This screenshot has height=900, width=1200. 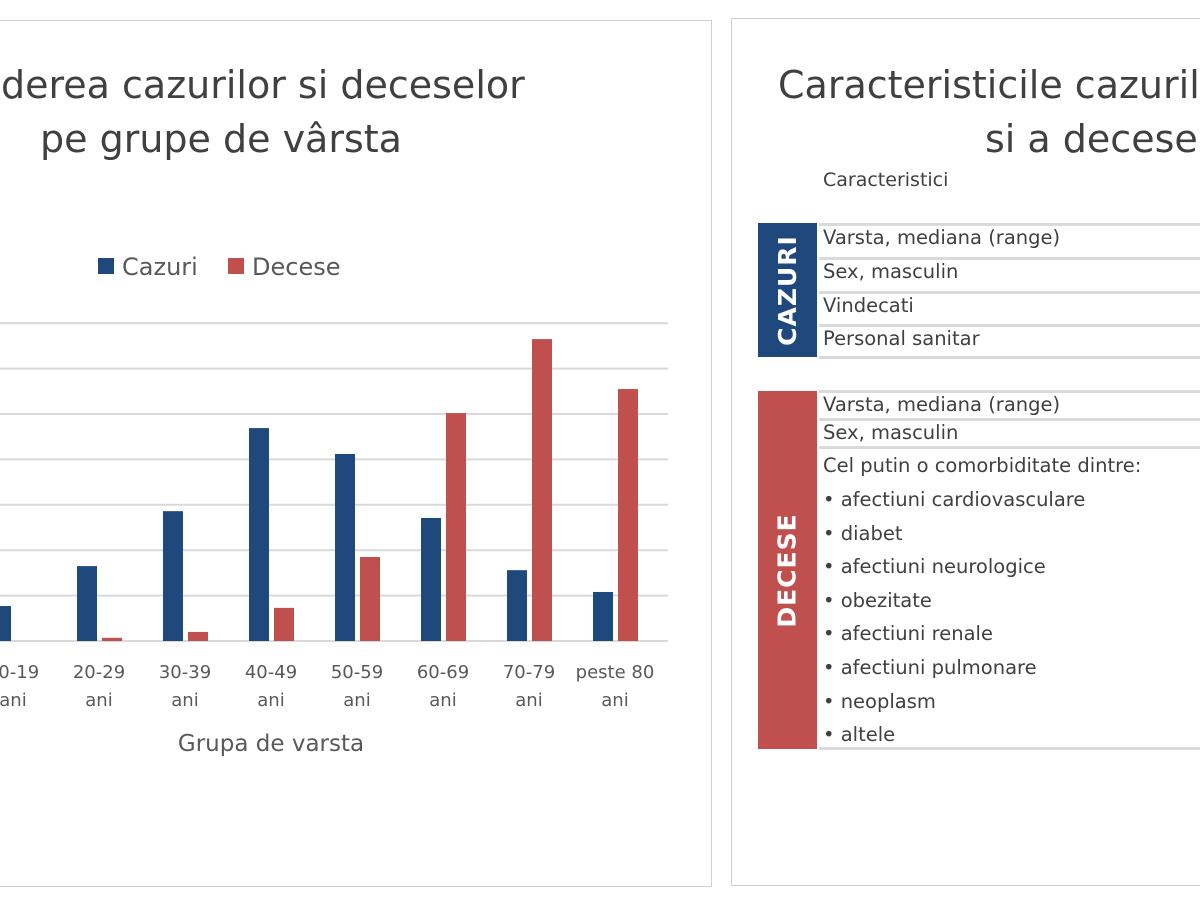 What do you see at coordinates (99, 672) in the screenshot?
I see `x-tick-label: 20-29` at bounding box center [99, 672].